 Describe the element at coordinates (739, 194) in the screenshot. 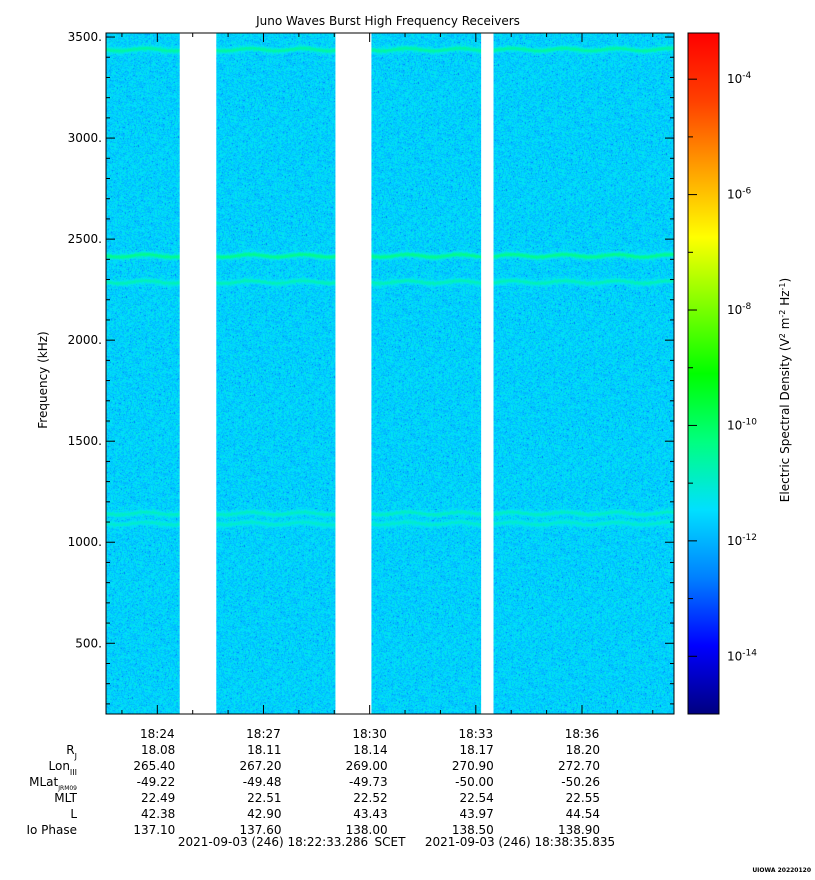

I see `colorbar-tick-label: 10-6` at that location.